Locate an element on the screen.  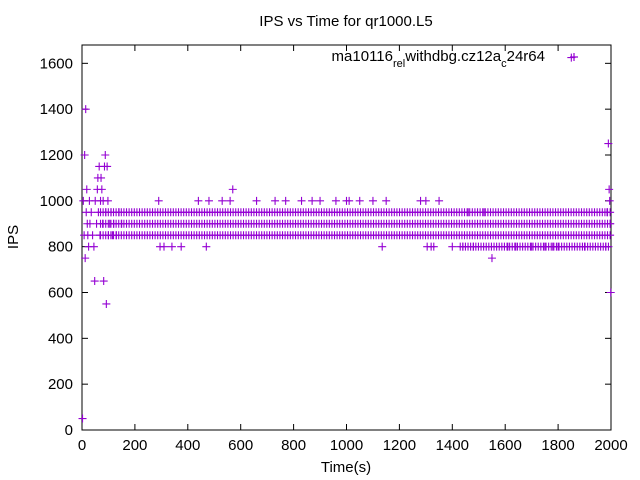
y-tick-label: 600 is located at coordinates (60, 293).